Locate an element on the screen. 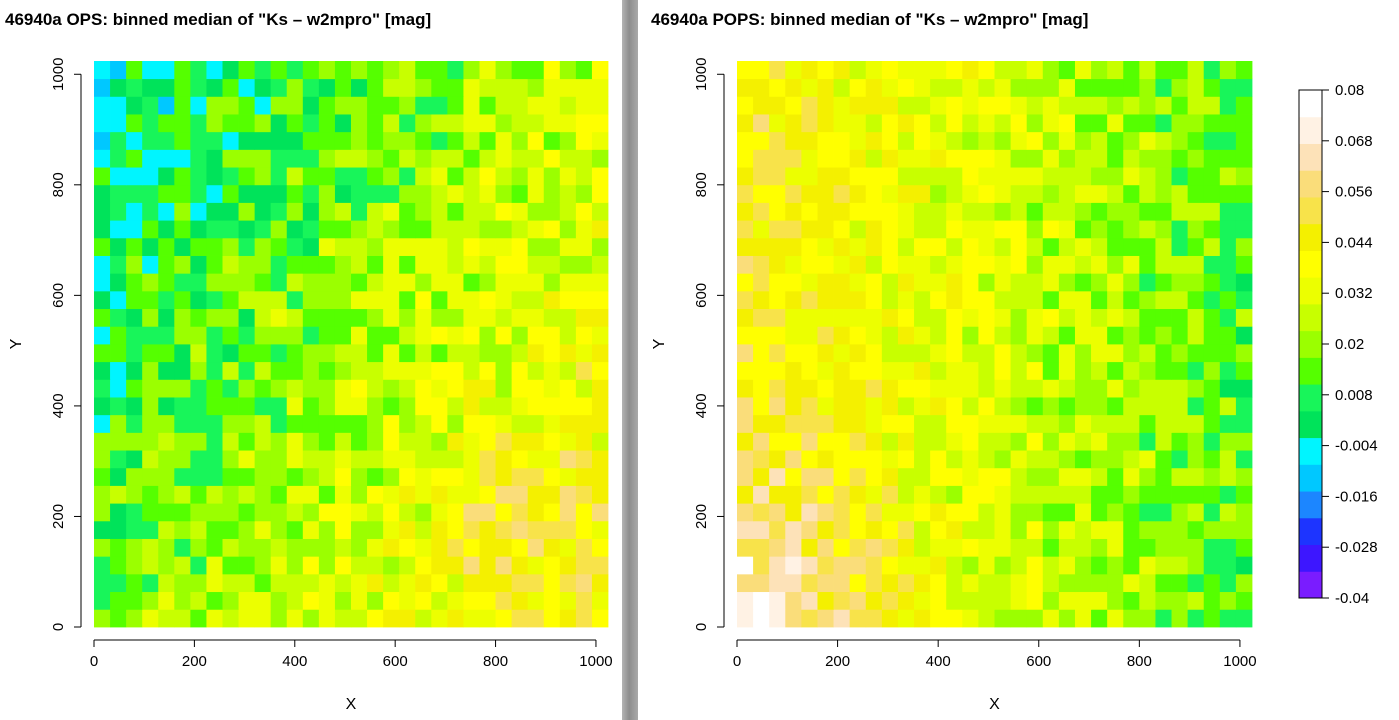 Image resolution: width=1399 pixels, height=720 pixels. y-tick-label: 800 is located at coordinates (58, 184).